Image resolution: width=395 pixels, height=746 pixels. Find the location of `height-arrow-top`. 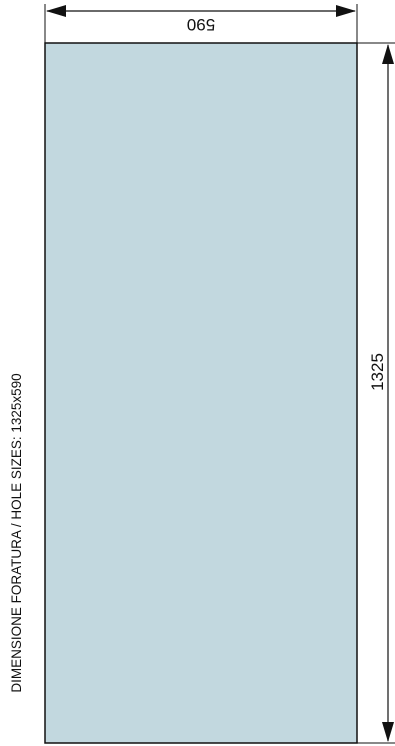

height-arrow-top is located at coordinates (388, 54).